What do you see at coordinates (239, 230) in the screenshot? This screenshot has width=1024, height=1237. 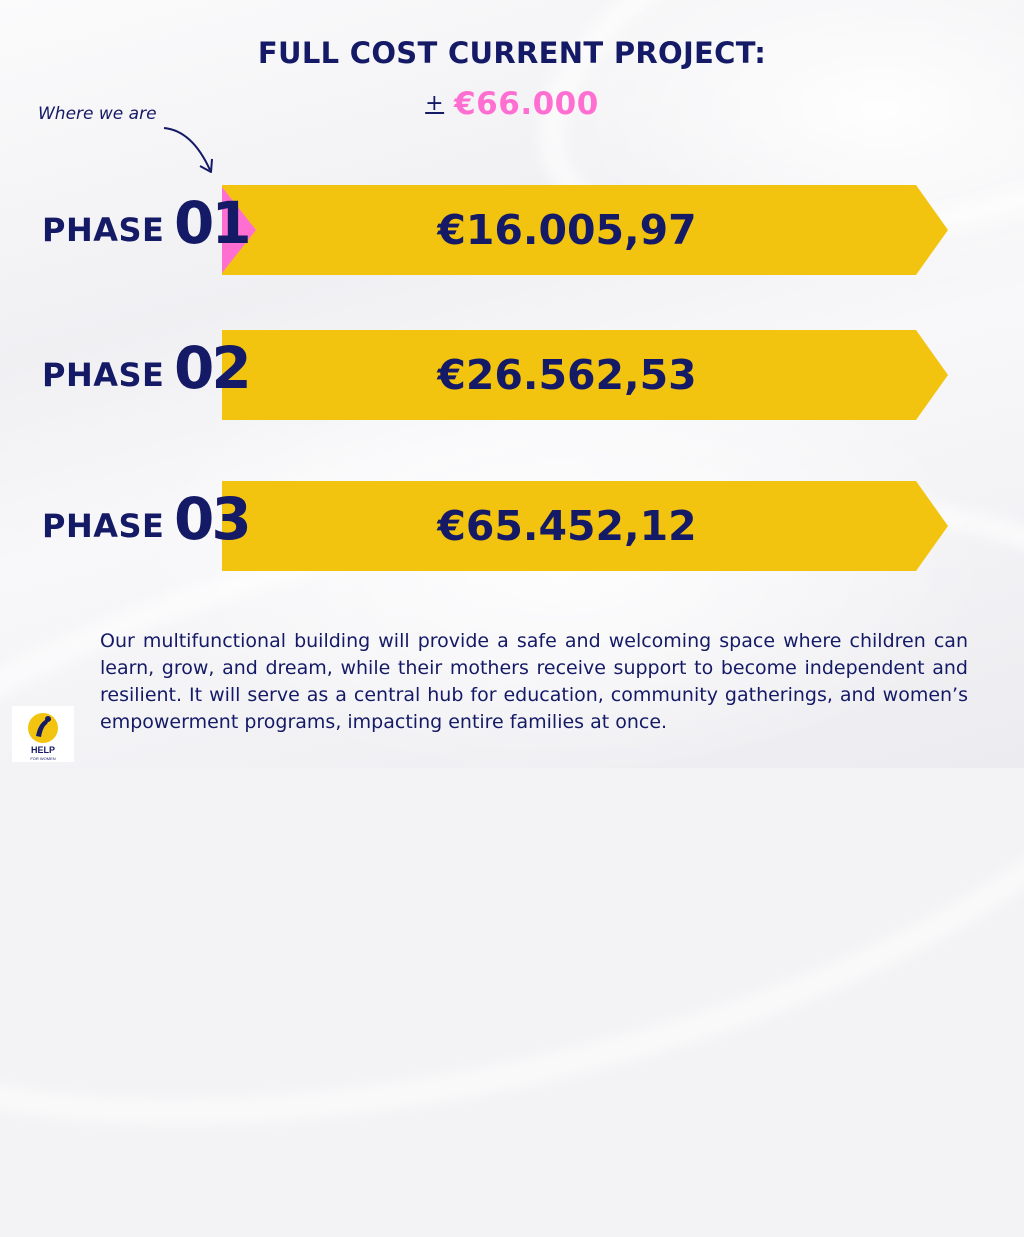 I see `current-phase-marker` at bounding box center [239, 230].